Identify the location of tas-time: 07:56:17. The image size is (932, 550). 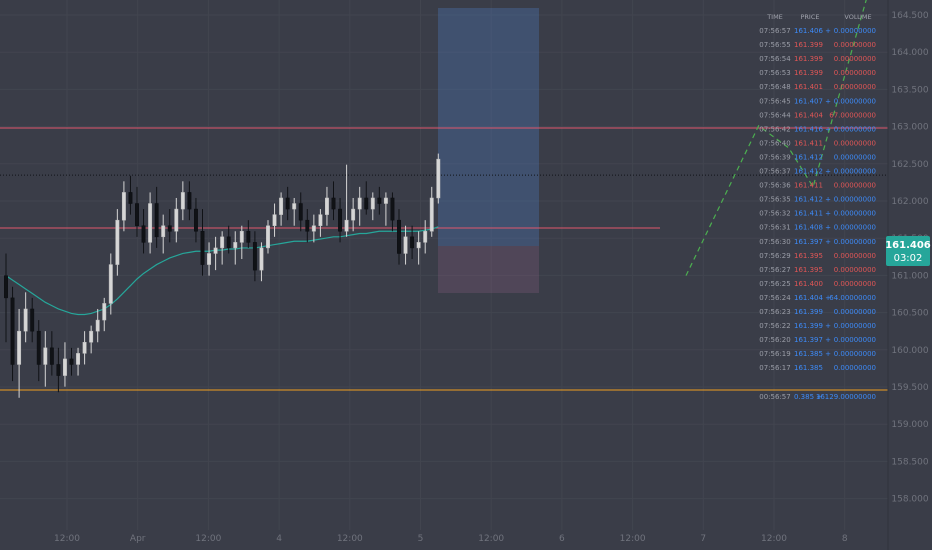
(774, 368).